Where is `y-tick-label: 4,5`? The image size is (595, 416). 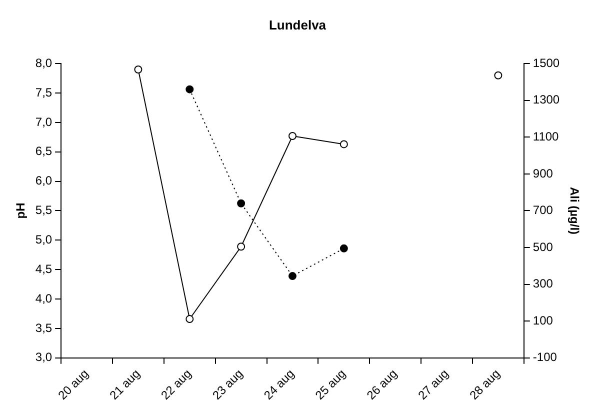 y-tick-label: 4,5 is located at coordinates (43, 269).